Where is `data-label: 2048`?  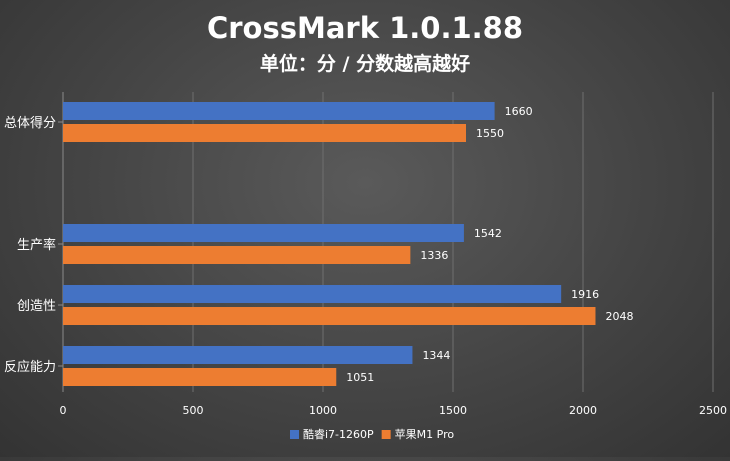 data-label: 2048 is located at coordinates (619, 316).